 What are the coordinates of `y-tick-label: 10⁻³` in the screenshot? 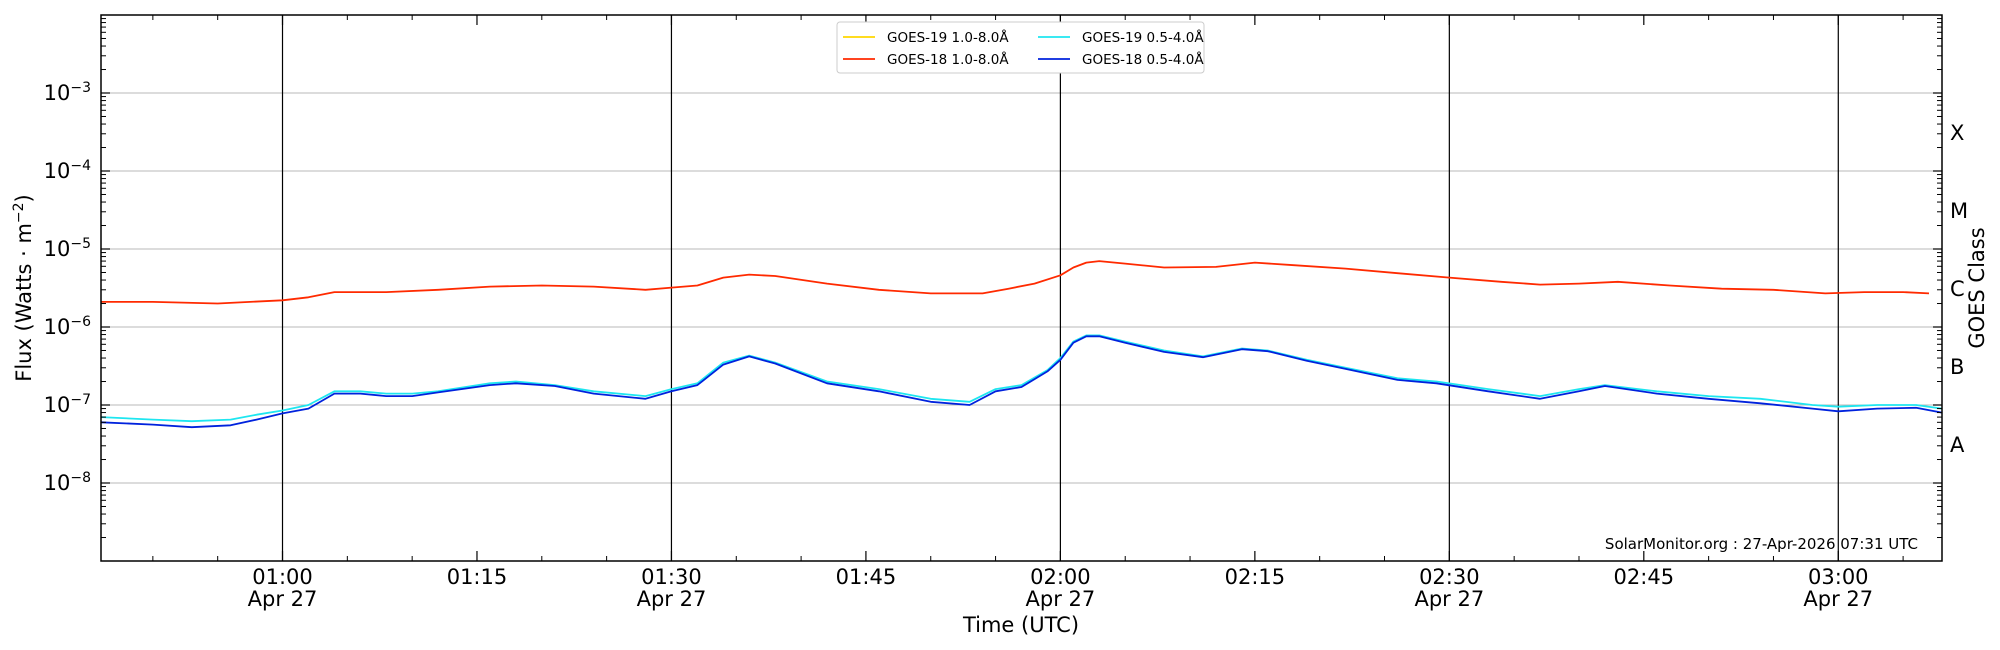 It's located at (67, 92).